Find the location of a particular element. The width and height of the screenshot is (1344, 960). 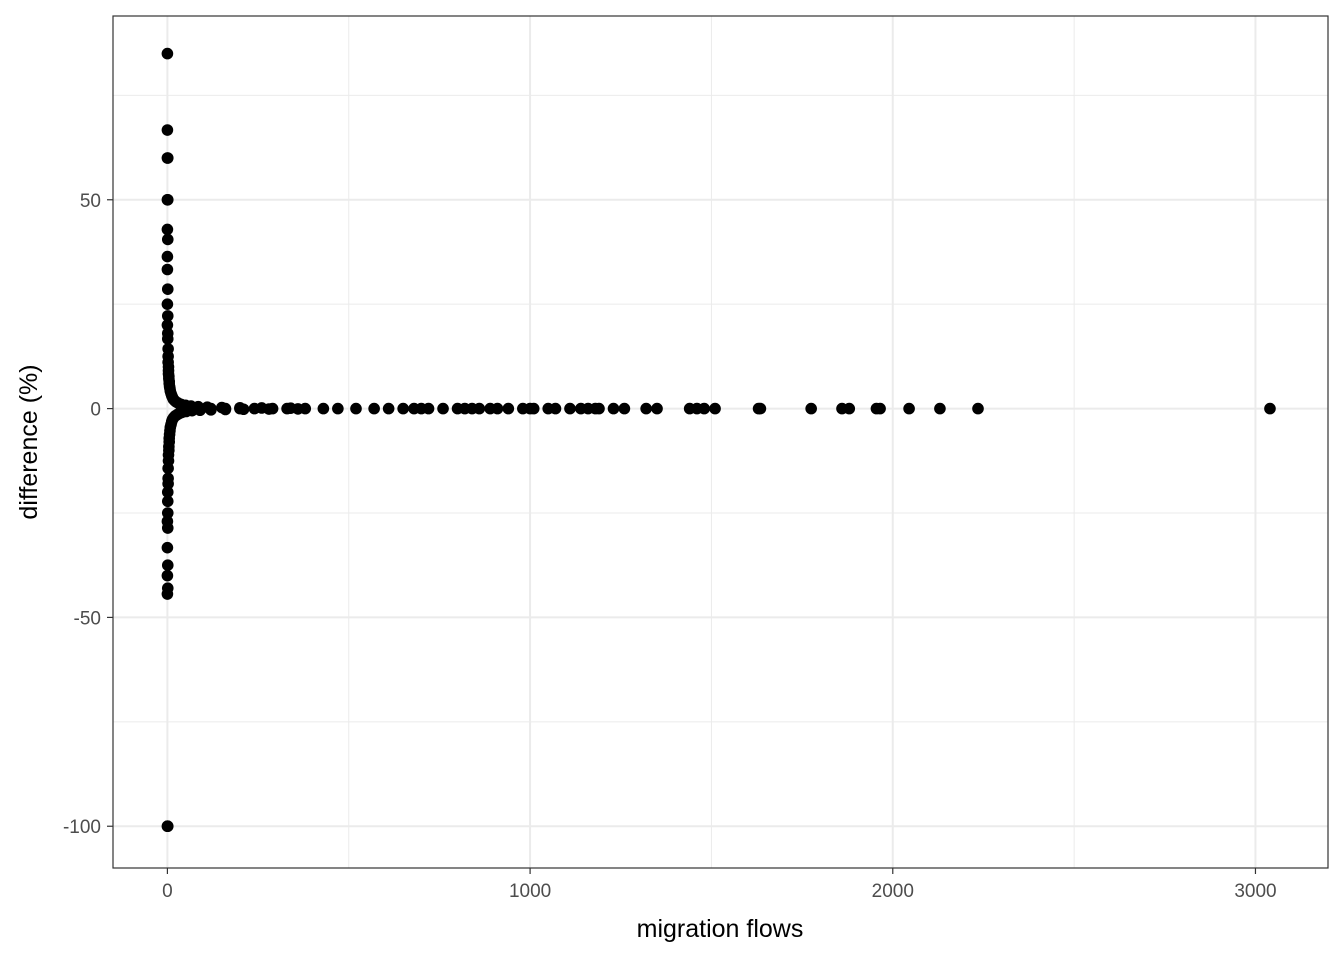

y-tick-label: 0 is located at coordinates (95, 410).